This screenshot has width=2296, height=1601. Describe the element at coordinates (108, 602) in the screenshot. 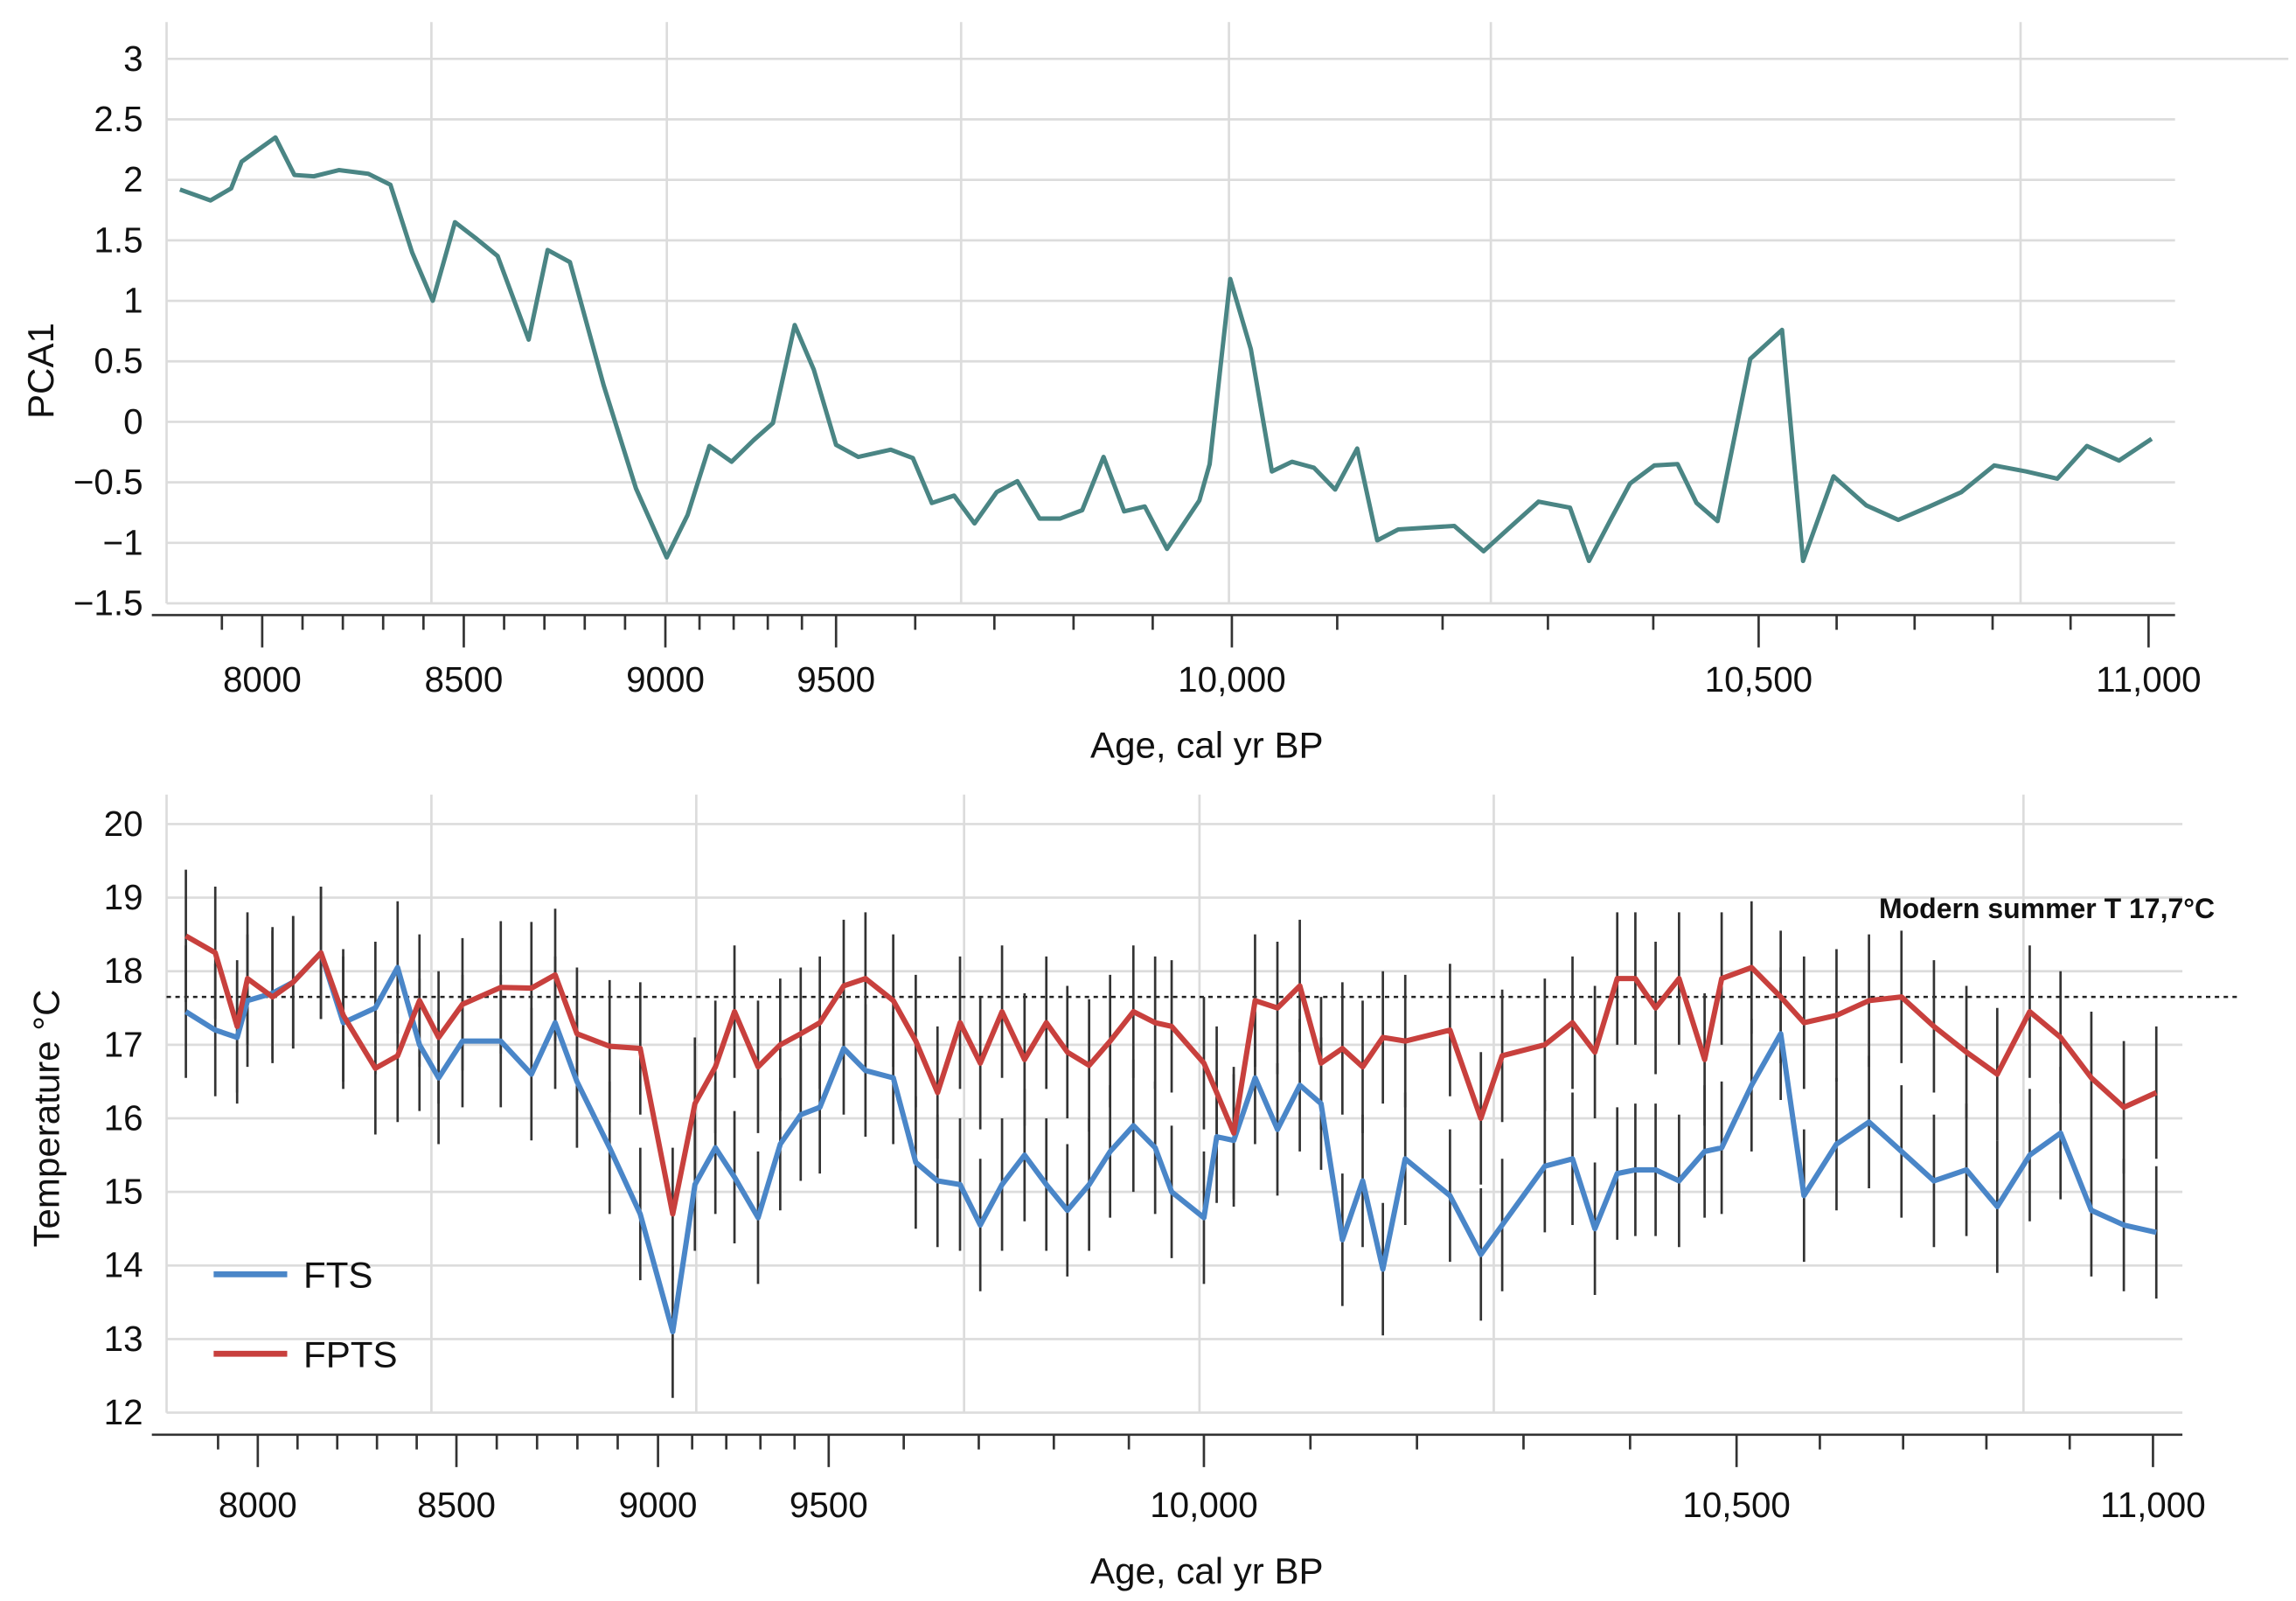

I see `pca1-y-tick-label: −1.5` at that location.